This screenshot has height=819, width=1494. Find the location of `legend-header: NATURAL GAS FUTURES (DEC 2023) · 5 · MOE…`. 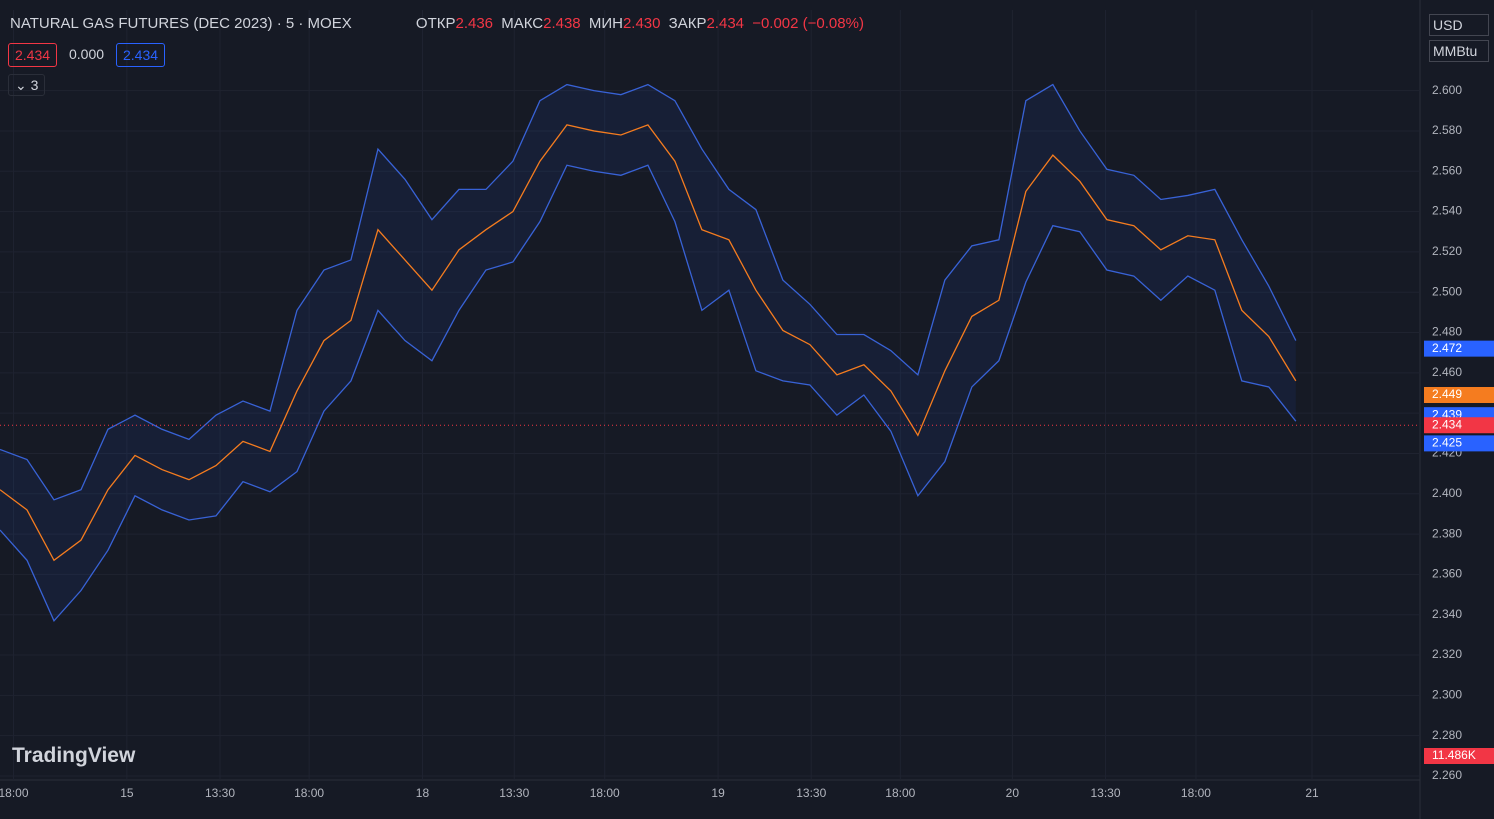

legend-header: NATURAL GAS FUTURES (DEC 2023) · 5 · MOE… is located at coordinates (439, 23).